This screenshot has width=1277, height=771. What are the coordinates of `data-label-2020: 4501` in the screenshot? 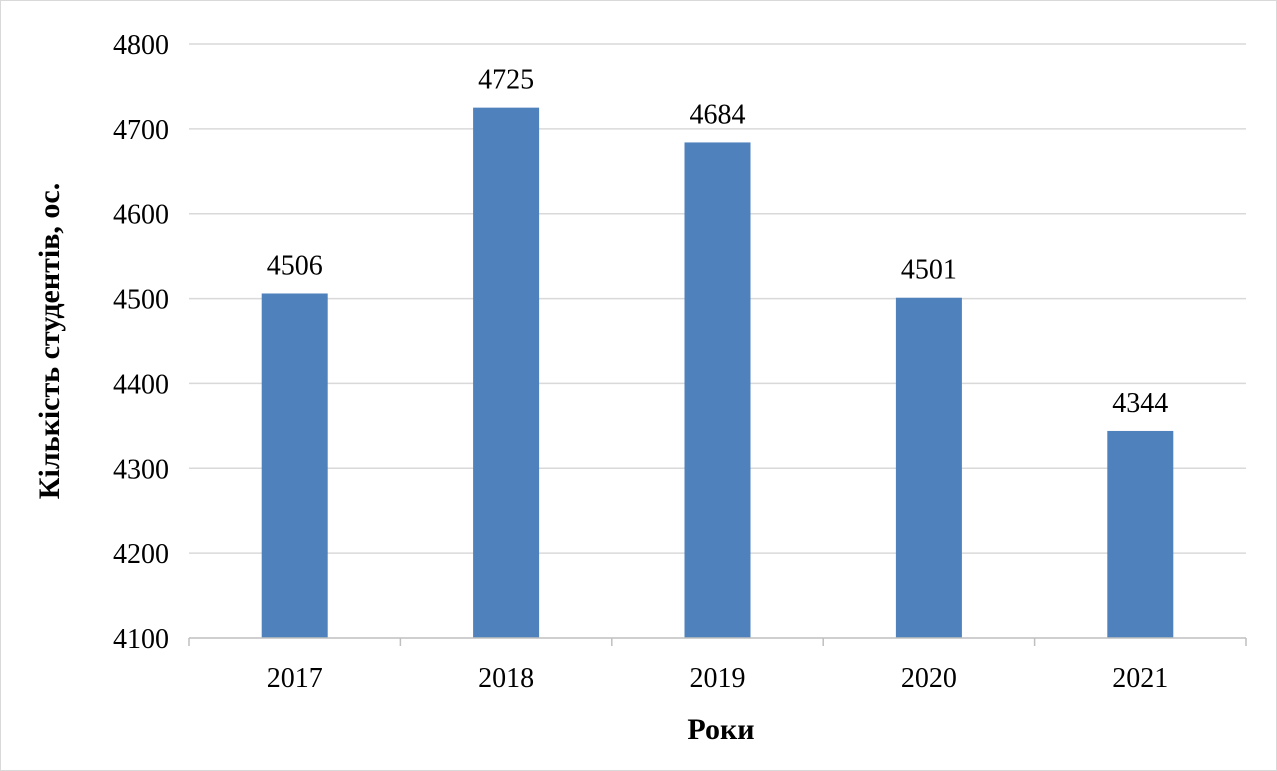 It's located at (929, 270).